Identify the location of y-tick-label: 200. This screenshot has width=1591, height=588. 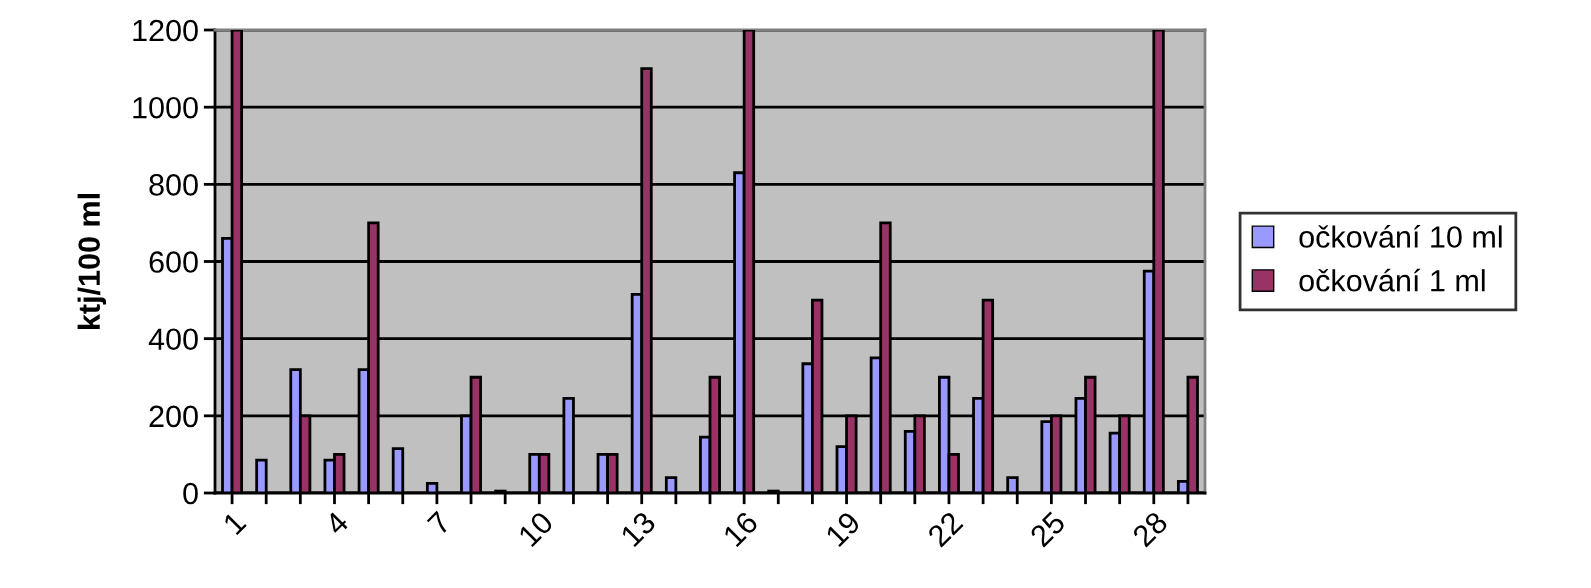
(173, 416).